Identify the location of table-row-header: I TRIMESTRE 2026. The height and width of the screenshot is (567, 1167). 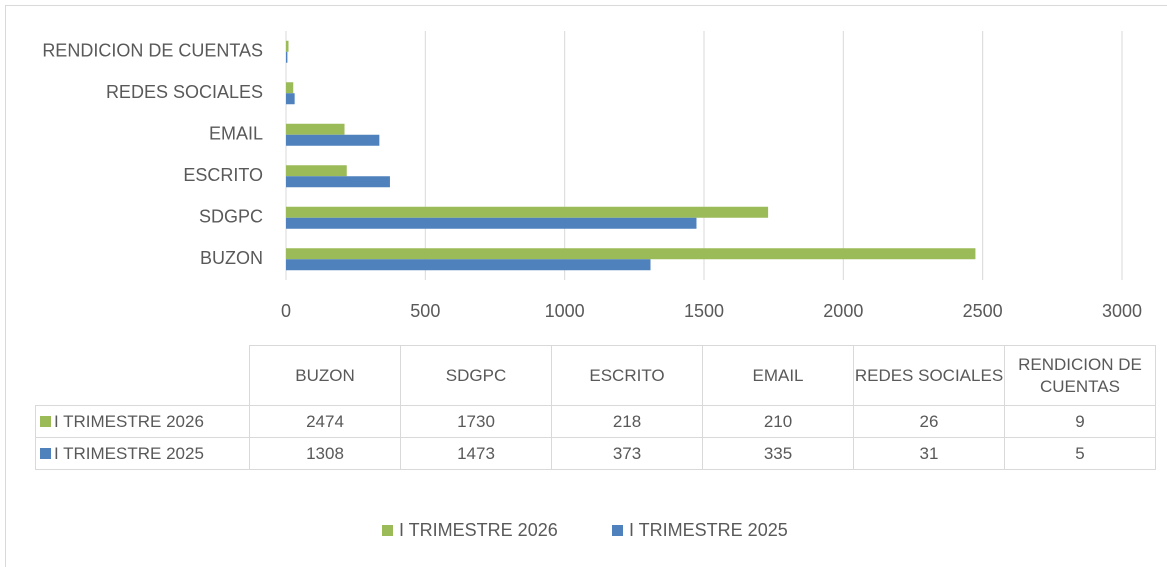
(142, 421).